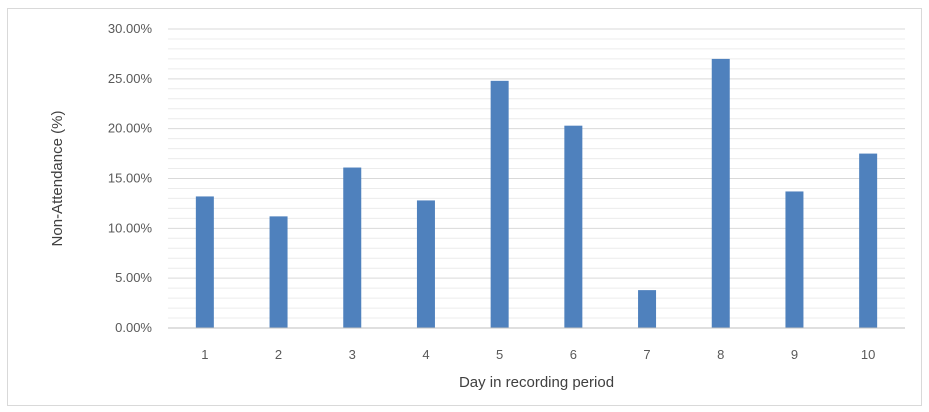 This screenshot has height=412, width=929. What do you see at coordinates (130, 78) in the screenshot?
I see `y-tick-label: 25.00%` at bounding box center [130, 78].